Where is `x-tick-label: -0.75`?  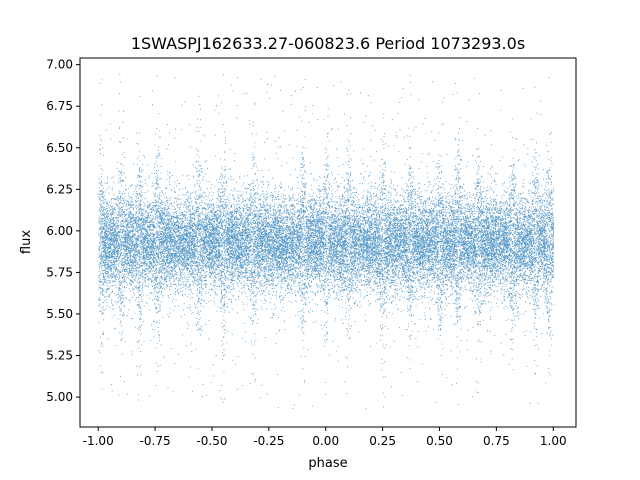
x-tick-label: -0.75 is located at coordinates (155, 441).